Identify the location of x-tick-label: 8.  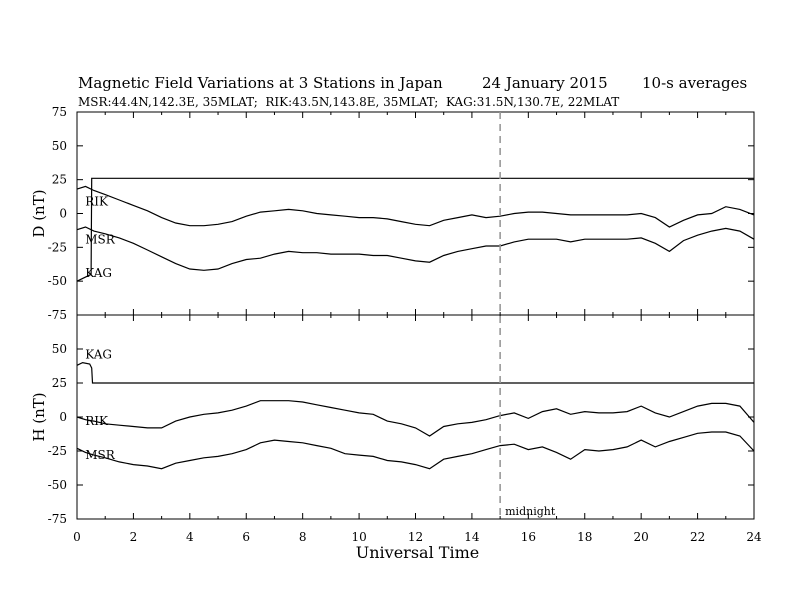
(303, 537).